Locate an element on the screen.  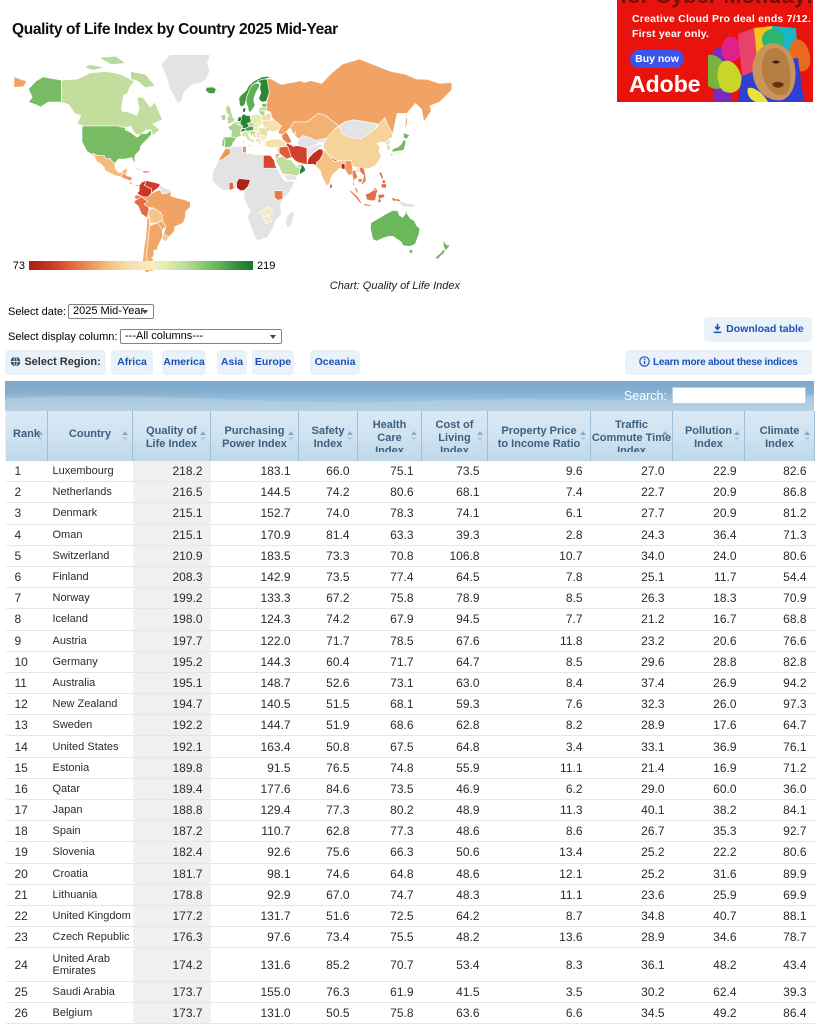
svg-text: 73 is located at coordinates (19, 266).